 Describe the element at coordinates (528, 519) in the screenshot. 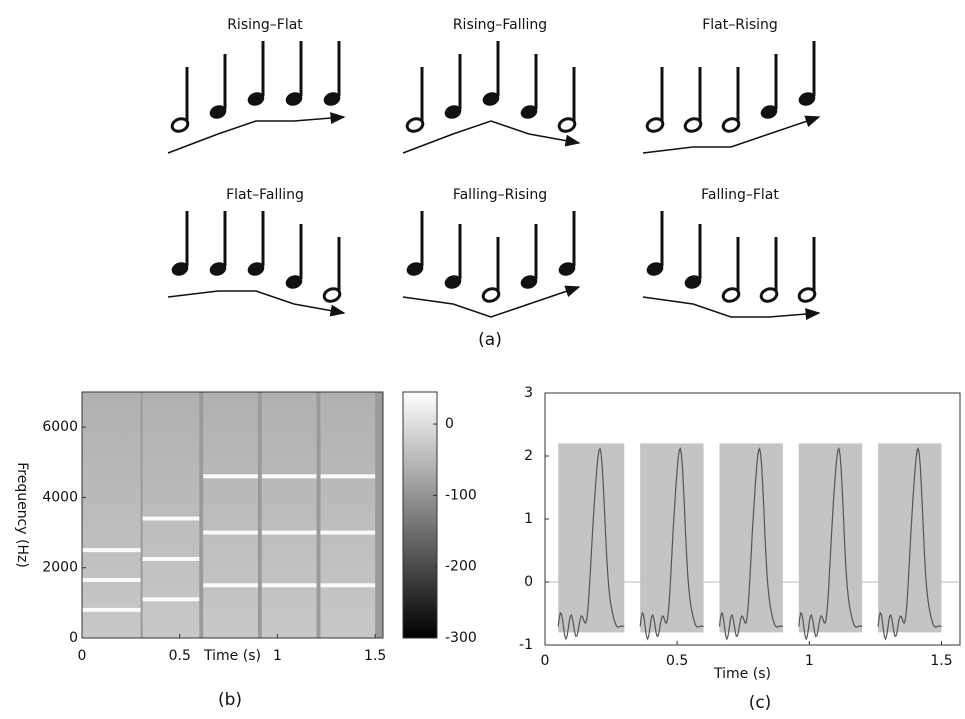

I see `y-tick-label: 1` at that location.